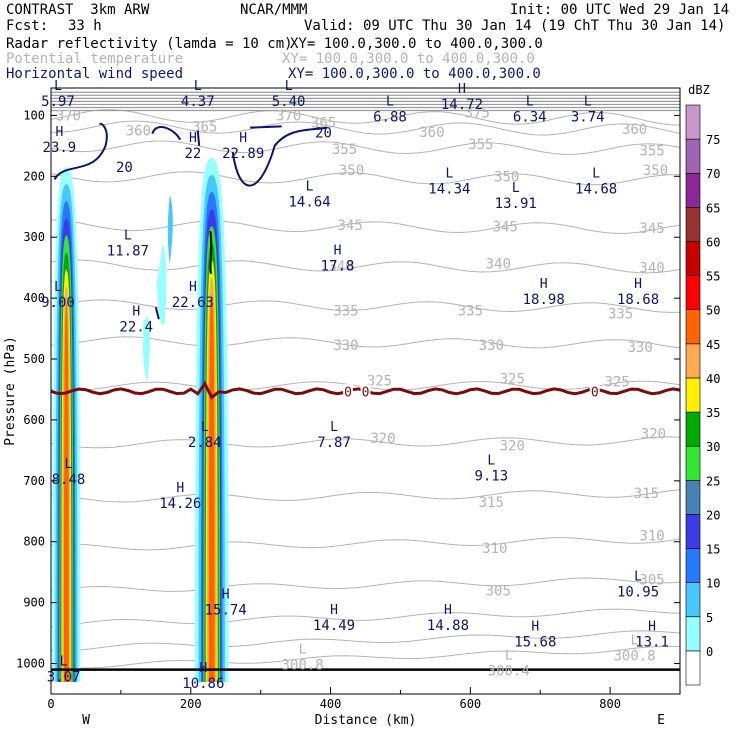 Image resolution: width=740 pixels, height=740 pixels. I want to click on y-tick-label: 1000, so click(30, 664).